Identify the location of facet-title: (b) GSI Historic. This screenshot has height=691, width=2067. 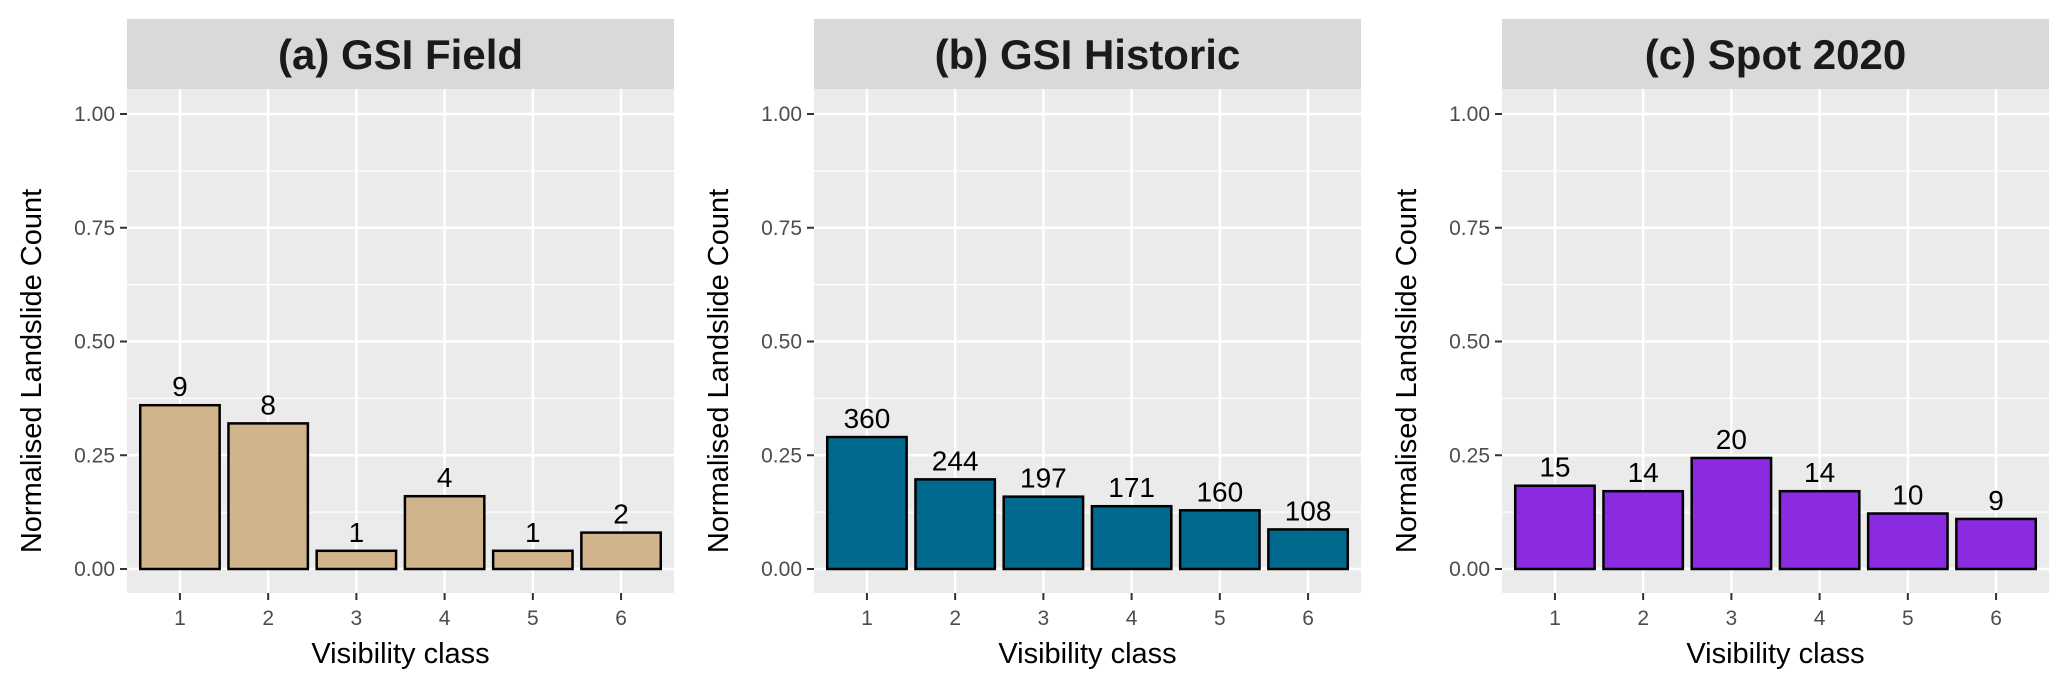
(1088, 54).